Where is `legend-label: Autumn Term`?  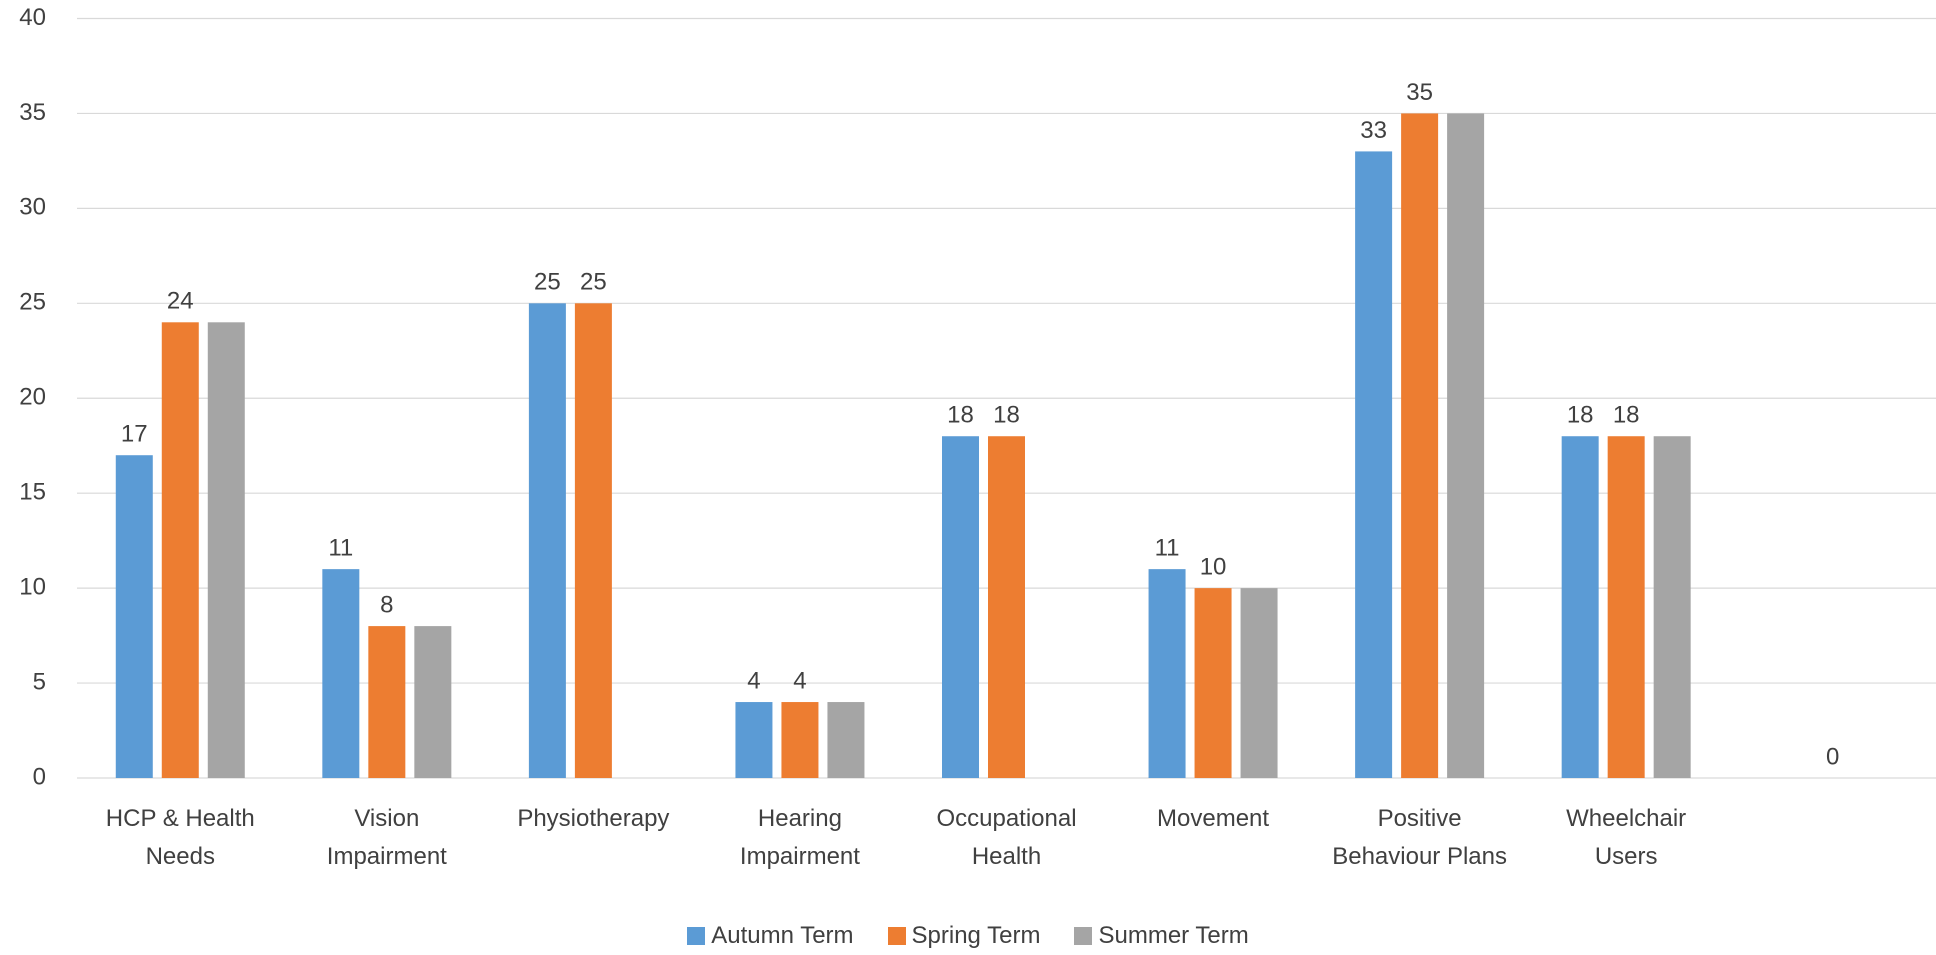
legend-label: Autumn Term is located at coordinates (782, 935).